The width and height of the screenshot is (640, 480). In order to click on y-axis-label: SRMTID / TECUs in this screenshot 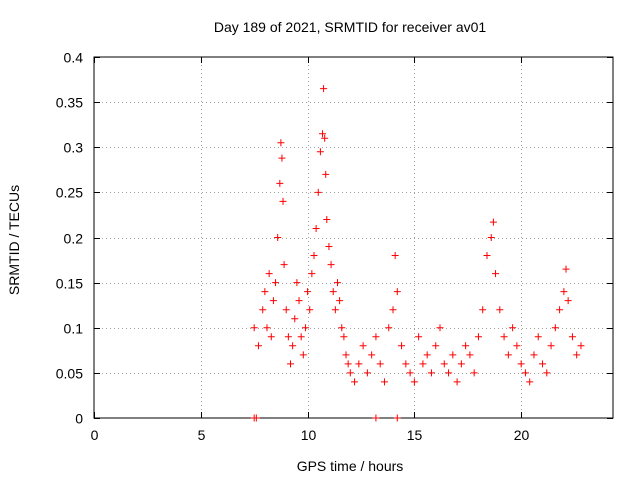, I will do `click(14, 240)`.